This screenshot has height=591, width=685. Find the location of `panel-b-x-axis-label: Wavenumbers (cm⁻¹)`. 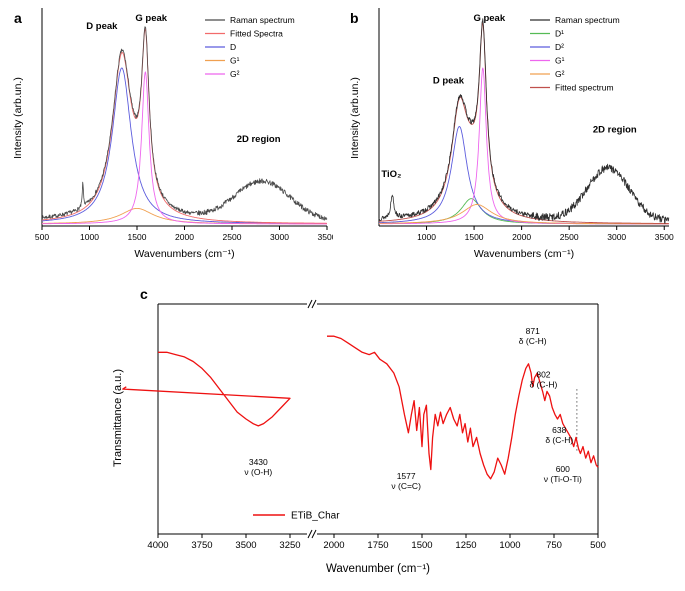

panel-b-x-axis-label: Wavenumbers (cm⁻¹) is located at coordinates (524, 254).